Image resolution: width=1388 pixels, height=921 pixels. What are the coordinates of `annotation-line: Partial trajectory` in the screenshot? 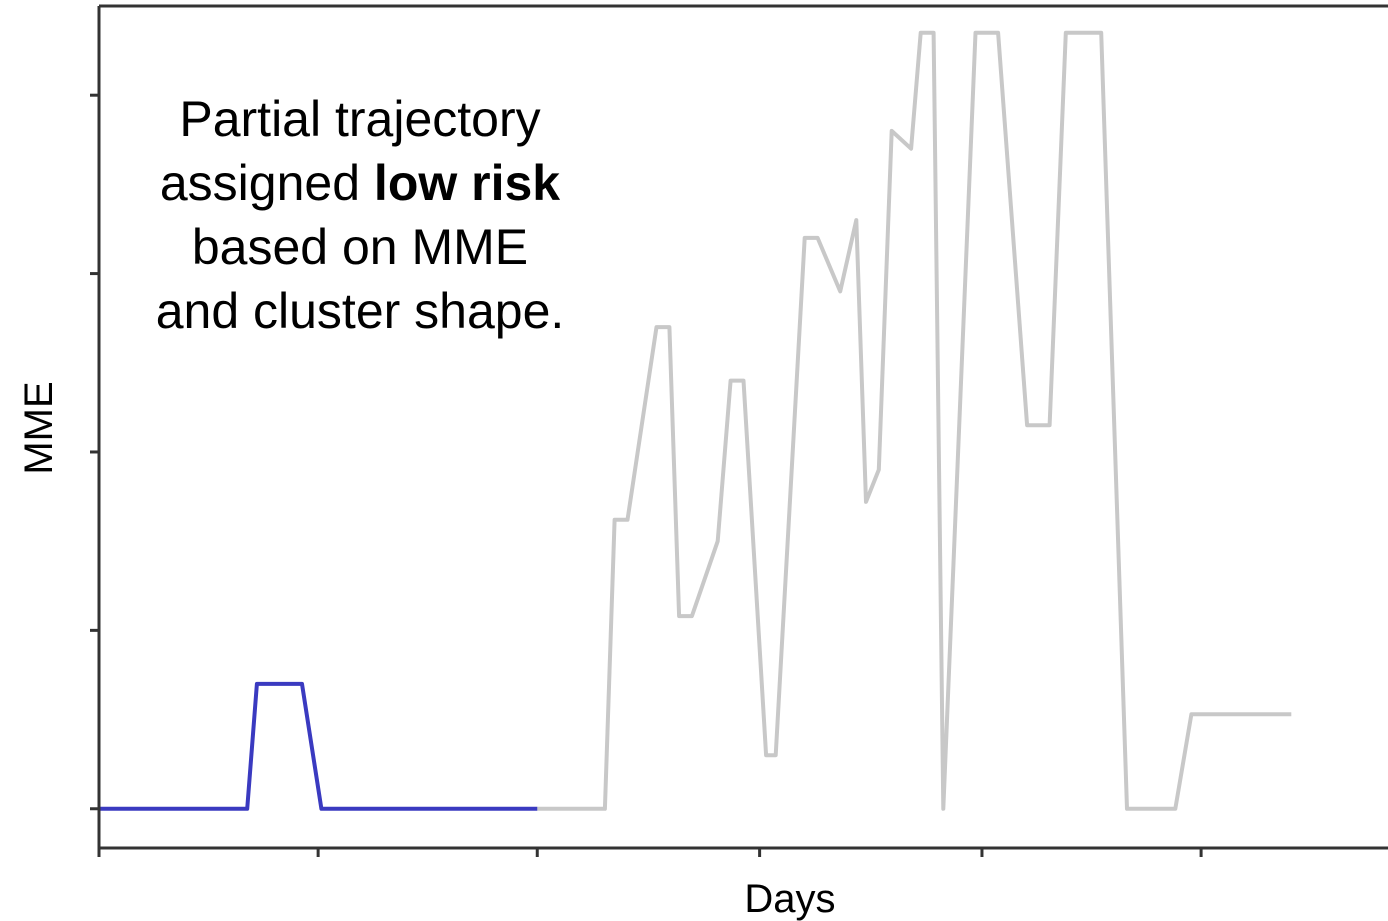 It's located at (359, 119).